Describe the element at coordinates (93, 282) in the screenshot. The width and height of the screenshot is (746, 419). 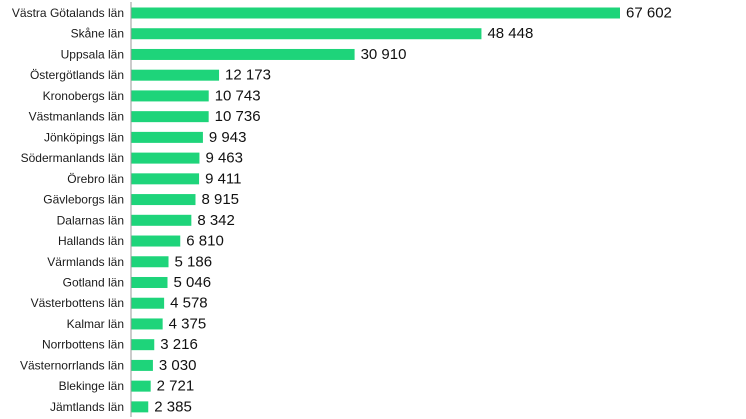
I see `category-label: Gotland län` at that location.